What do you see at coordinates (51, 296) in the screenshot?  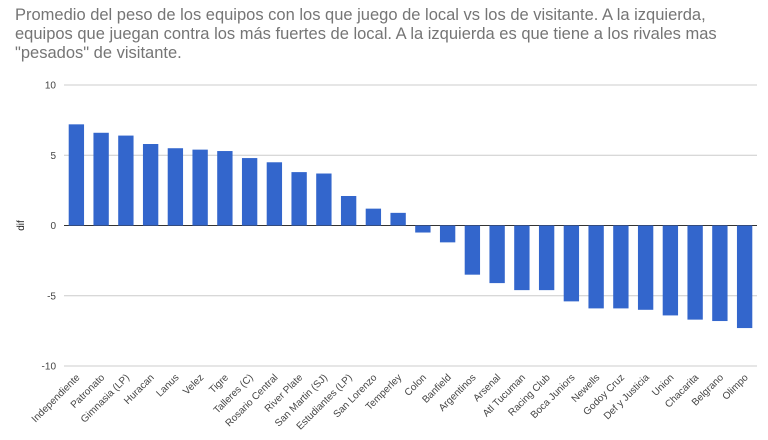 I see `y-tick-label: -5` at bounding box center [51, 296].